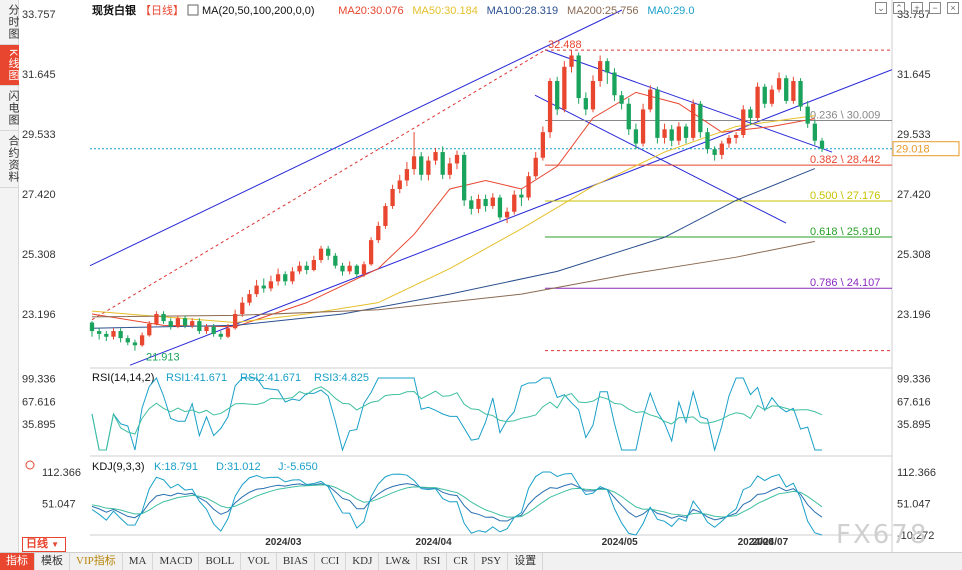  I want to click on current-price-box, so click(926, 149).